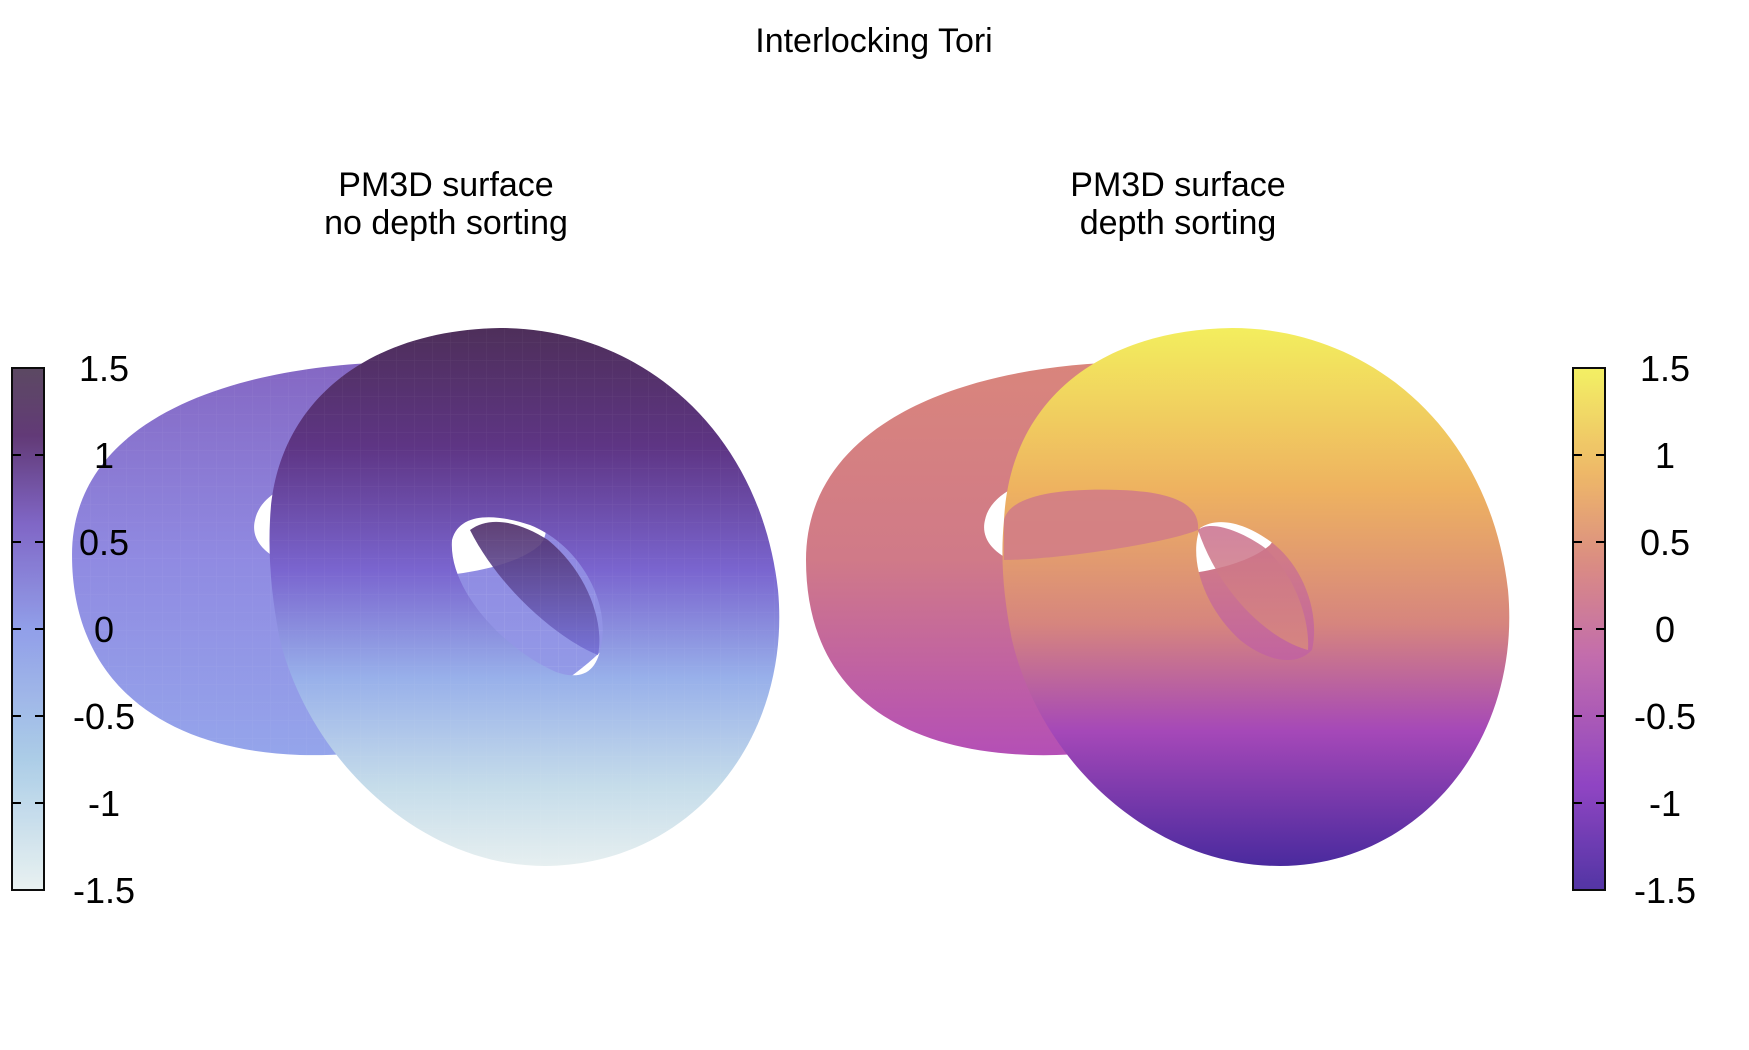  Describe the element at coordinates (1177, 185) in the screenshot. I see `right-subtitle-line1: PM3D surface` at that location.